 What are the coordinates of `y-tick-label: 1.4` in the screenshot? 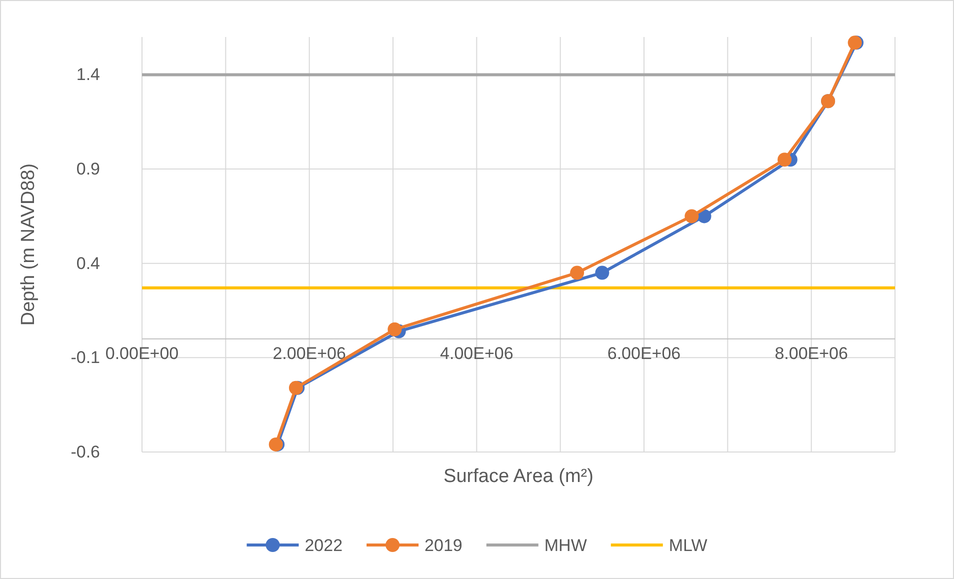 It's located at (88, 74).